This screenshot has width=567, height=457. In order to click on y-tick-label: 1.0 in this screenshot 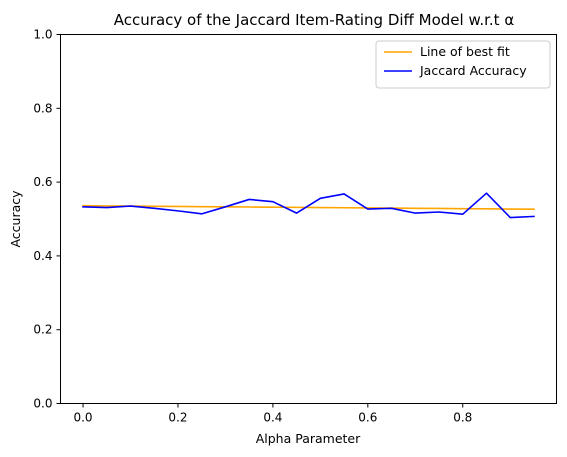, I will do `click(42, 35)`.